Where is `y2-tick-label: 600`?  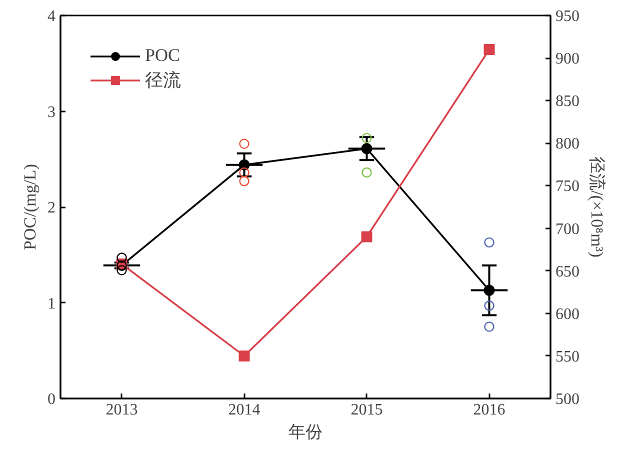 y2-tick-label: 600 is located at coordinates (568, 314).